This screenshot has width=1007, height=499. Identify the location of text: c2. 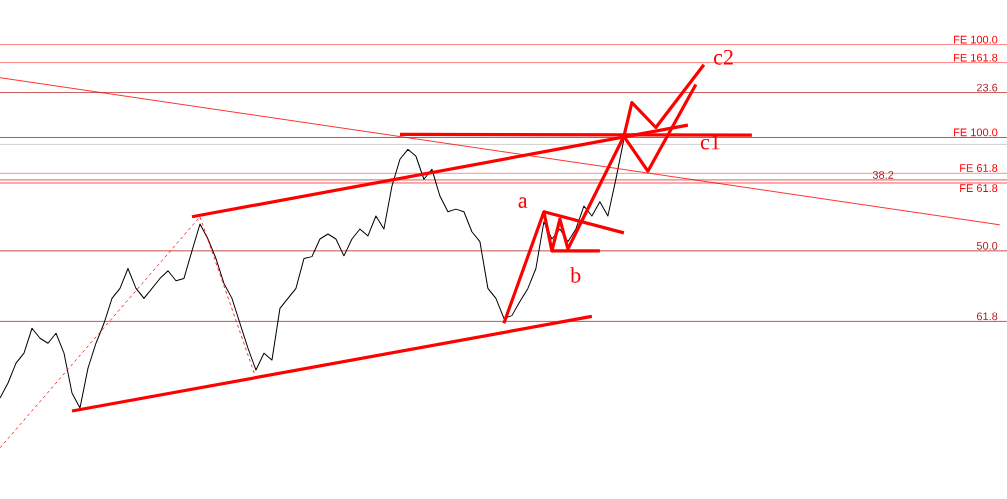
(723, 57).